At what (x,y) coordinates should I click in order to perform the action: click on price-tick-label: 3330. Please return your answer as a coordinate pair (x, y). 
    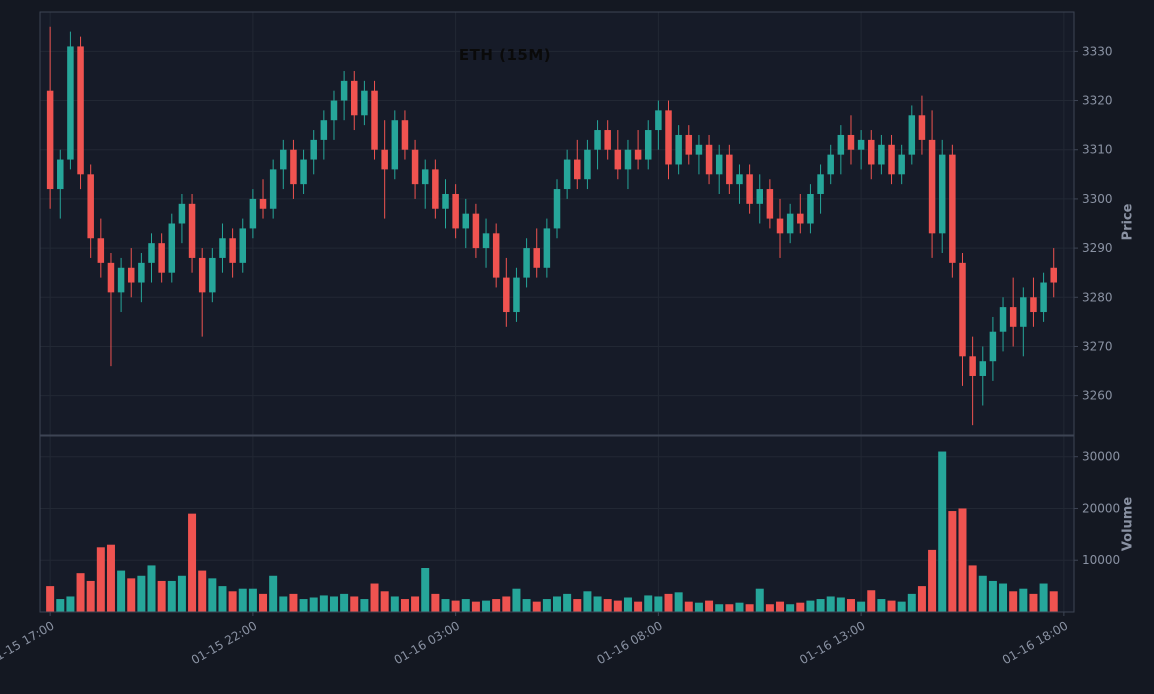
    Looking at the image, I should click on (1097, 51).